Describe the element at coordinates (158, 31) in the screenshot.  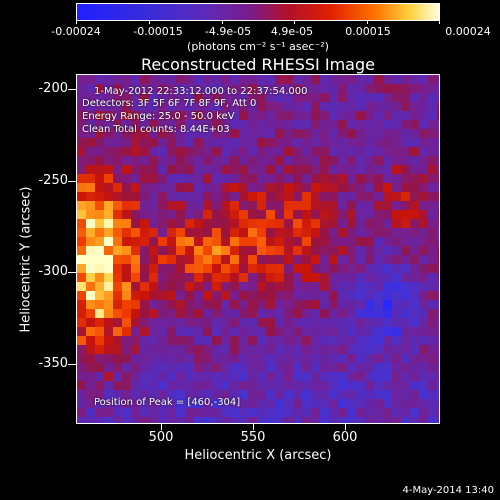
I see `colorbar-tick-label: -0.00015` at that location.